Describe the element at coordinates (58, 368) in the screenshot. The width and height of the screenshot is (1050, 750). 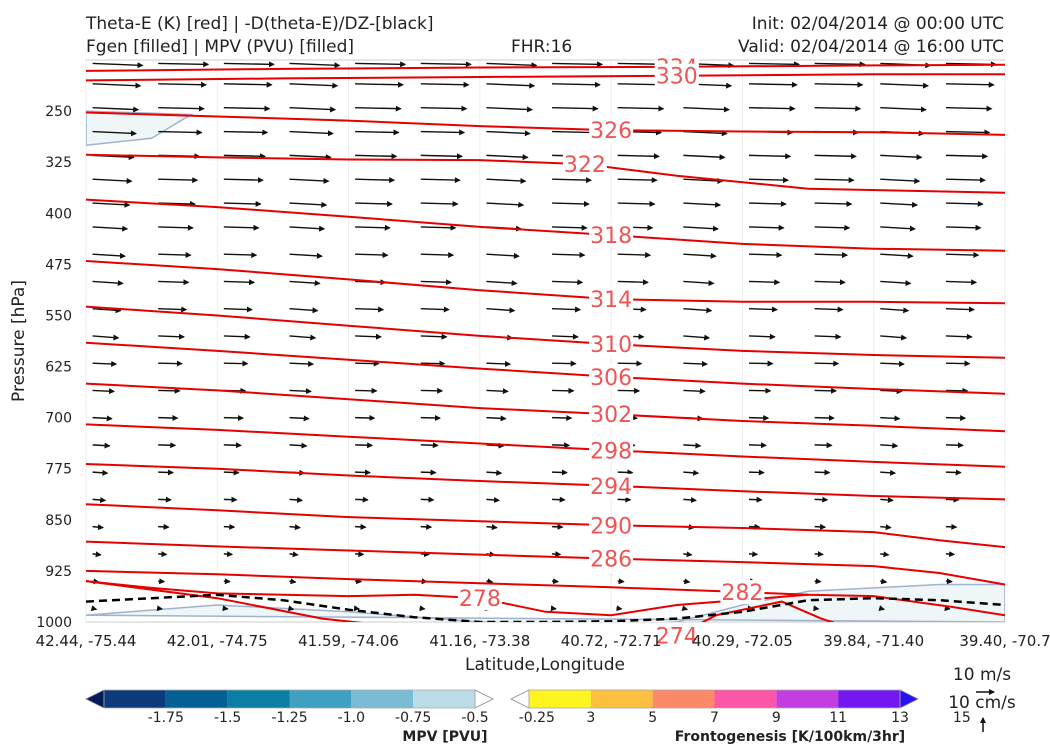
I see `y-tick-label: 625` at that location.